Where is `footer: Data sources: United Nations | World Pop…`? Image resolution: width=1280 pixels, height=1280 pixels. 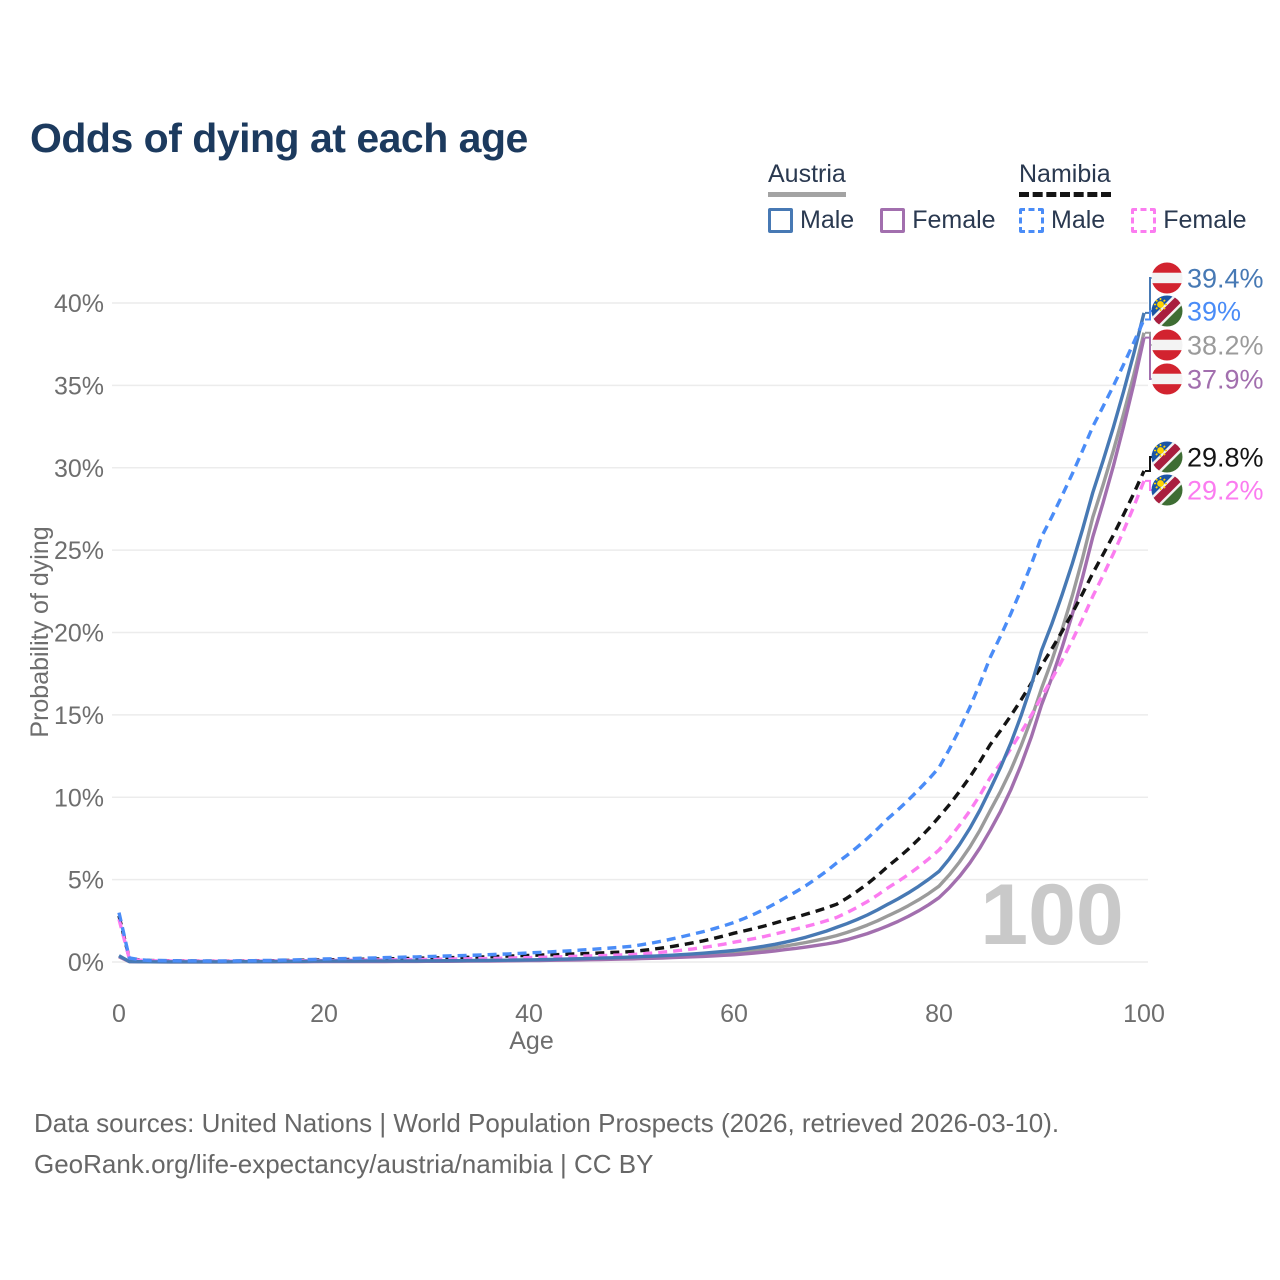 footer: Data sources: United Nations | World Pop… is located at coordinates (546, 1144).